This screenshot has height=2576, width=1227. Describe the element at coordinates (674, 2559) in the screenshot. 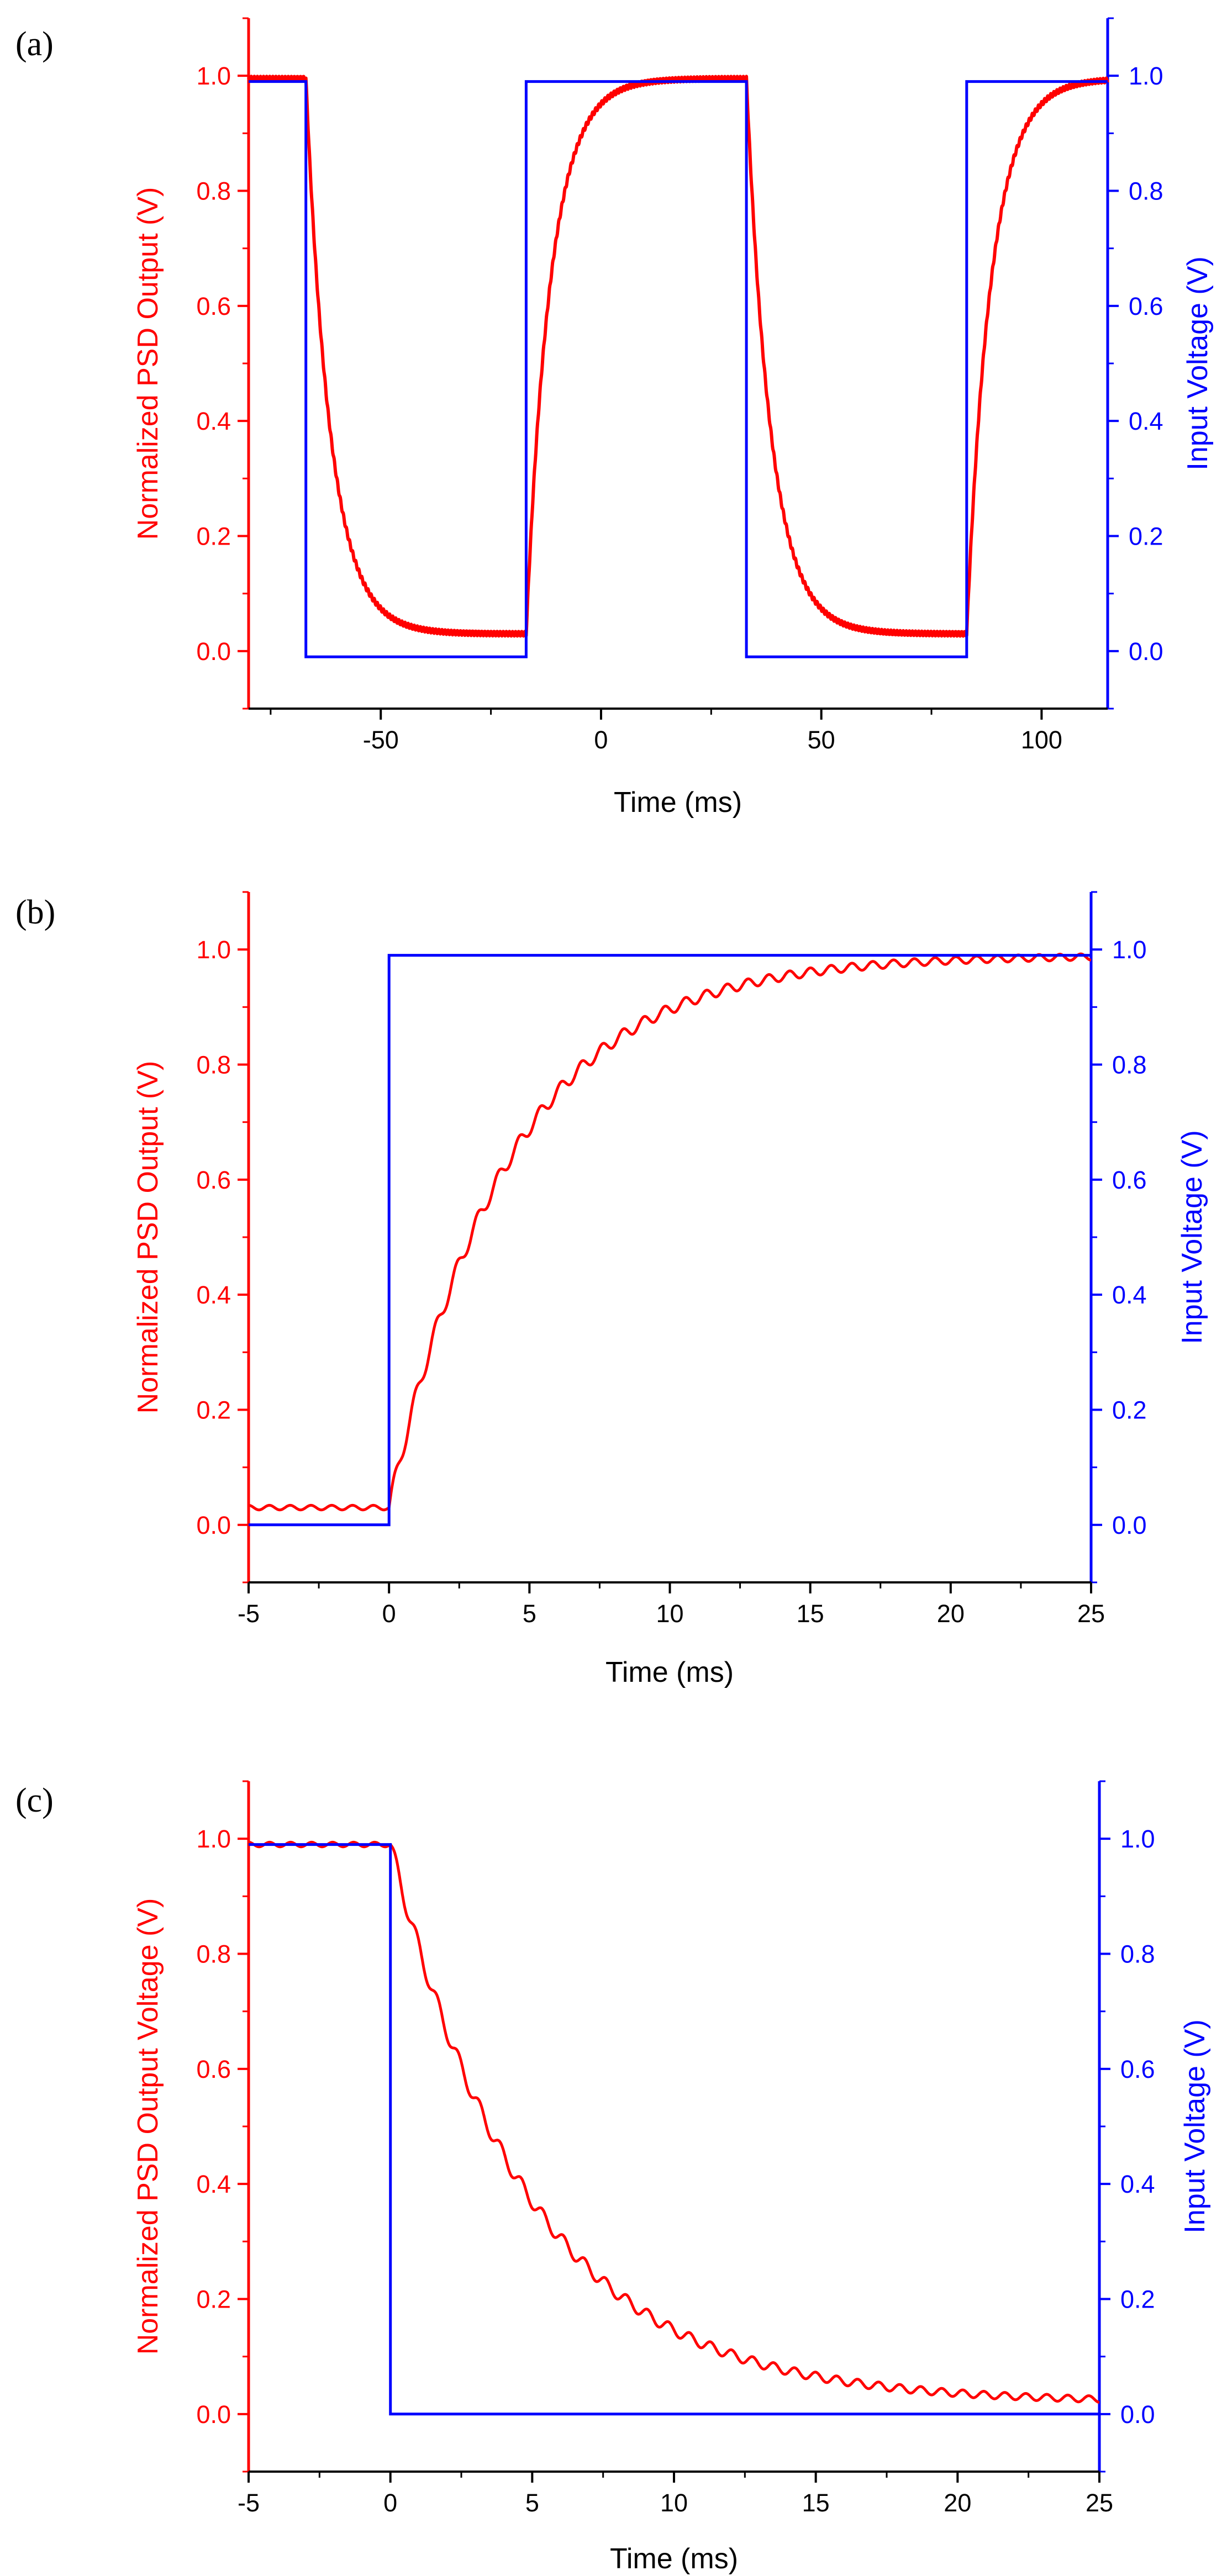

I see `panel-c-x-axis-label: Time (ms)` at that location.